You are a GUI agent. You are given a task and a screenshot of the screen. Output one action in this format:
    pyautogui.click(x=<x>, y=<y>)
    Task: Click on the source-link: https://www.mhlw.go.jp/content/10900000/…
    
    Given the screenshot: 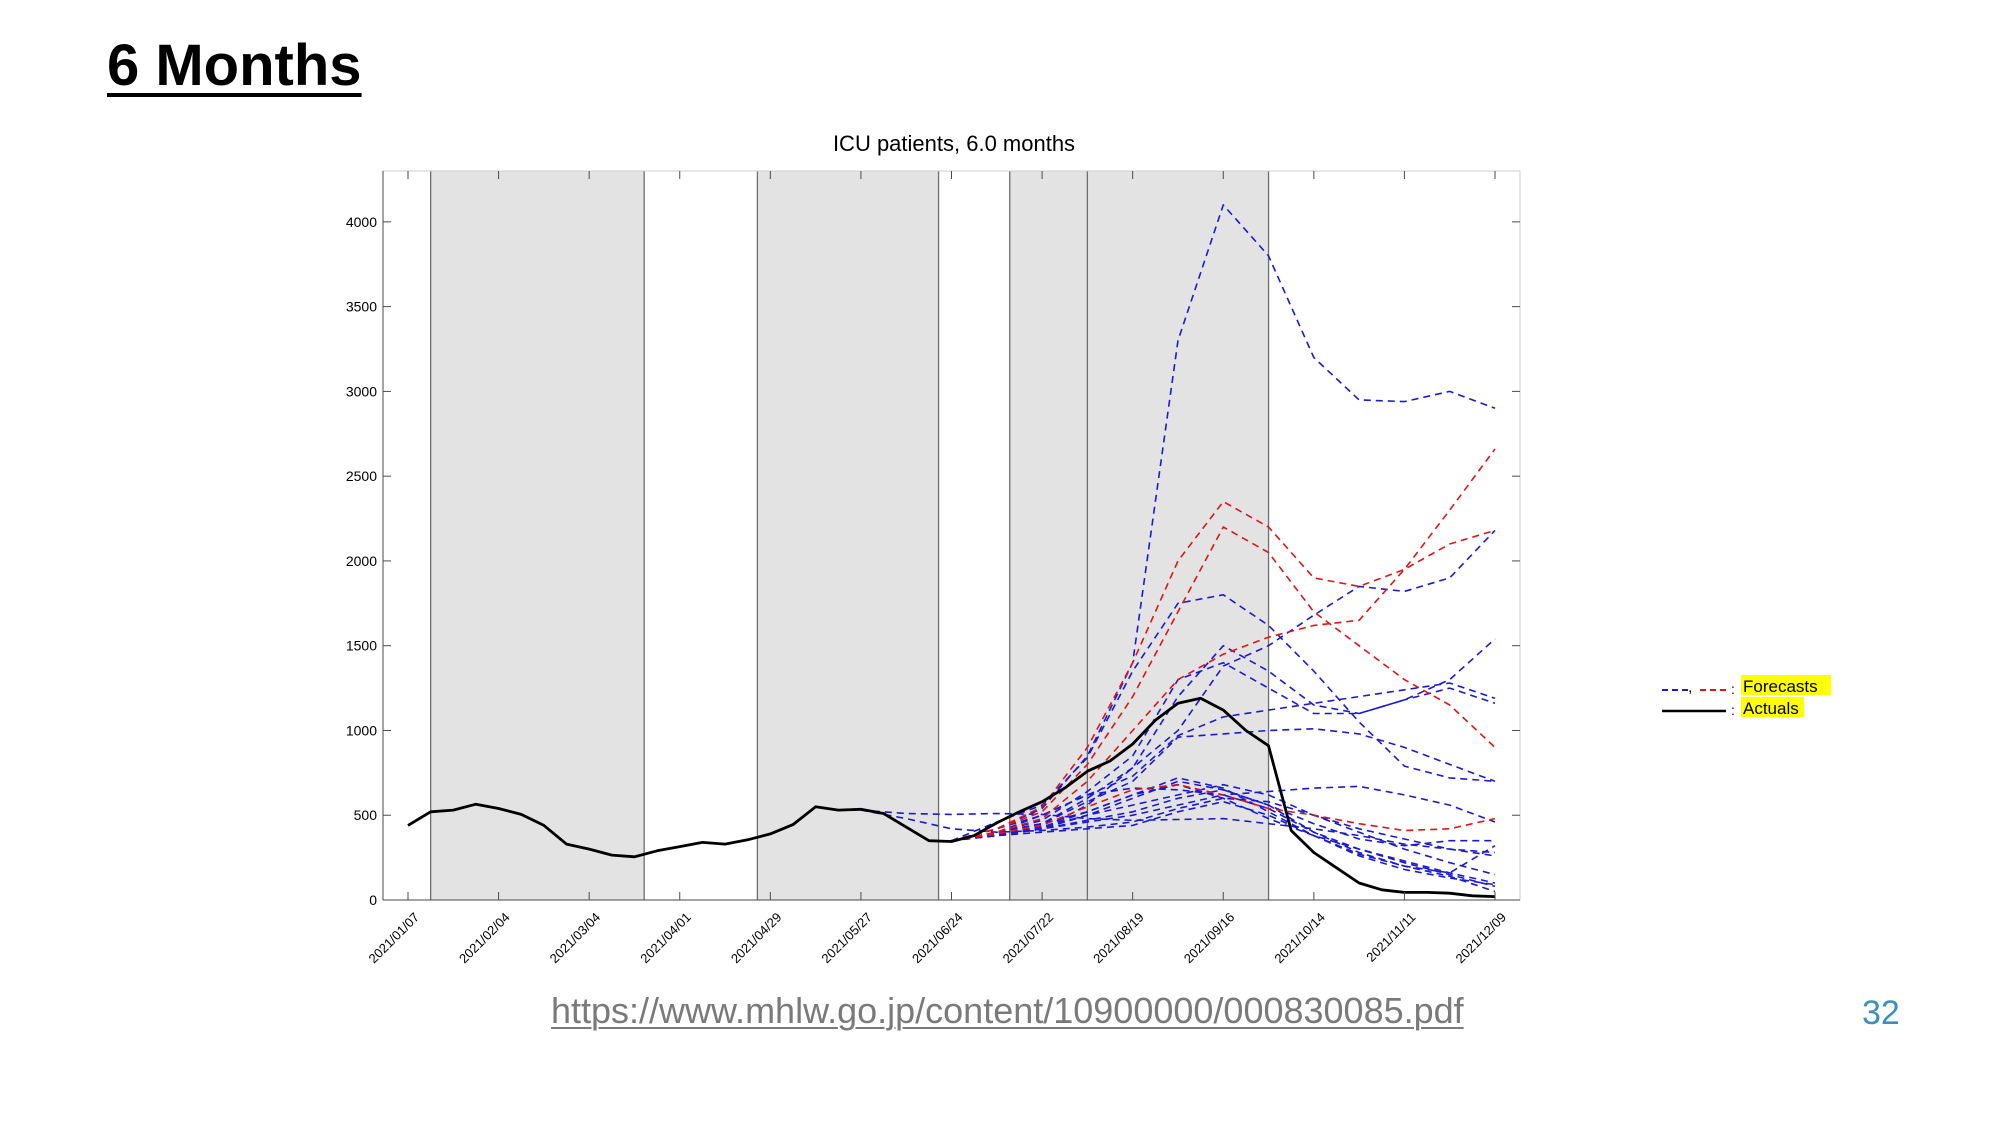 What is the action you would take?
    pyautogui.click(x=1007, y=1010)
    